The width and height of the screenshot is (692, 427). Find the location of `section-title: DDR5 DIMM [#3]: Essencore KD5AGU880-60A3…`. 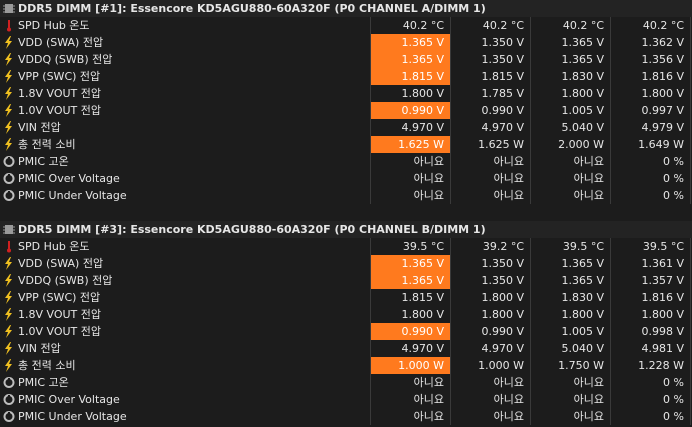

section-title: DDR5 DIMM [#3]: Essencore KD5AGU880-60A3… is located at coordinates (252, 229).